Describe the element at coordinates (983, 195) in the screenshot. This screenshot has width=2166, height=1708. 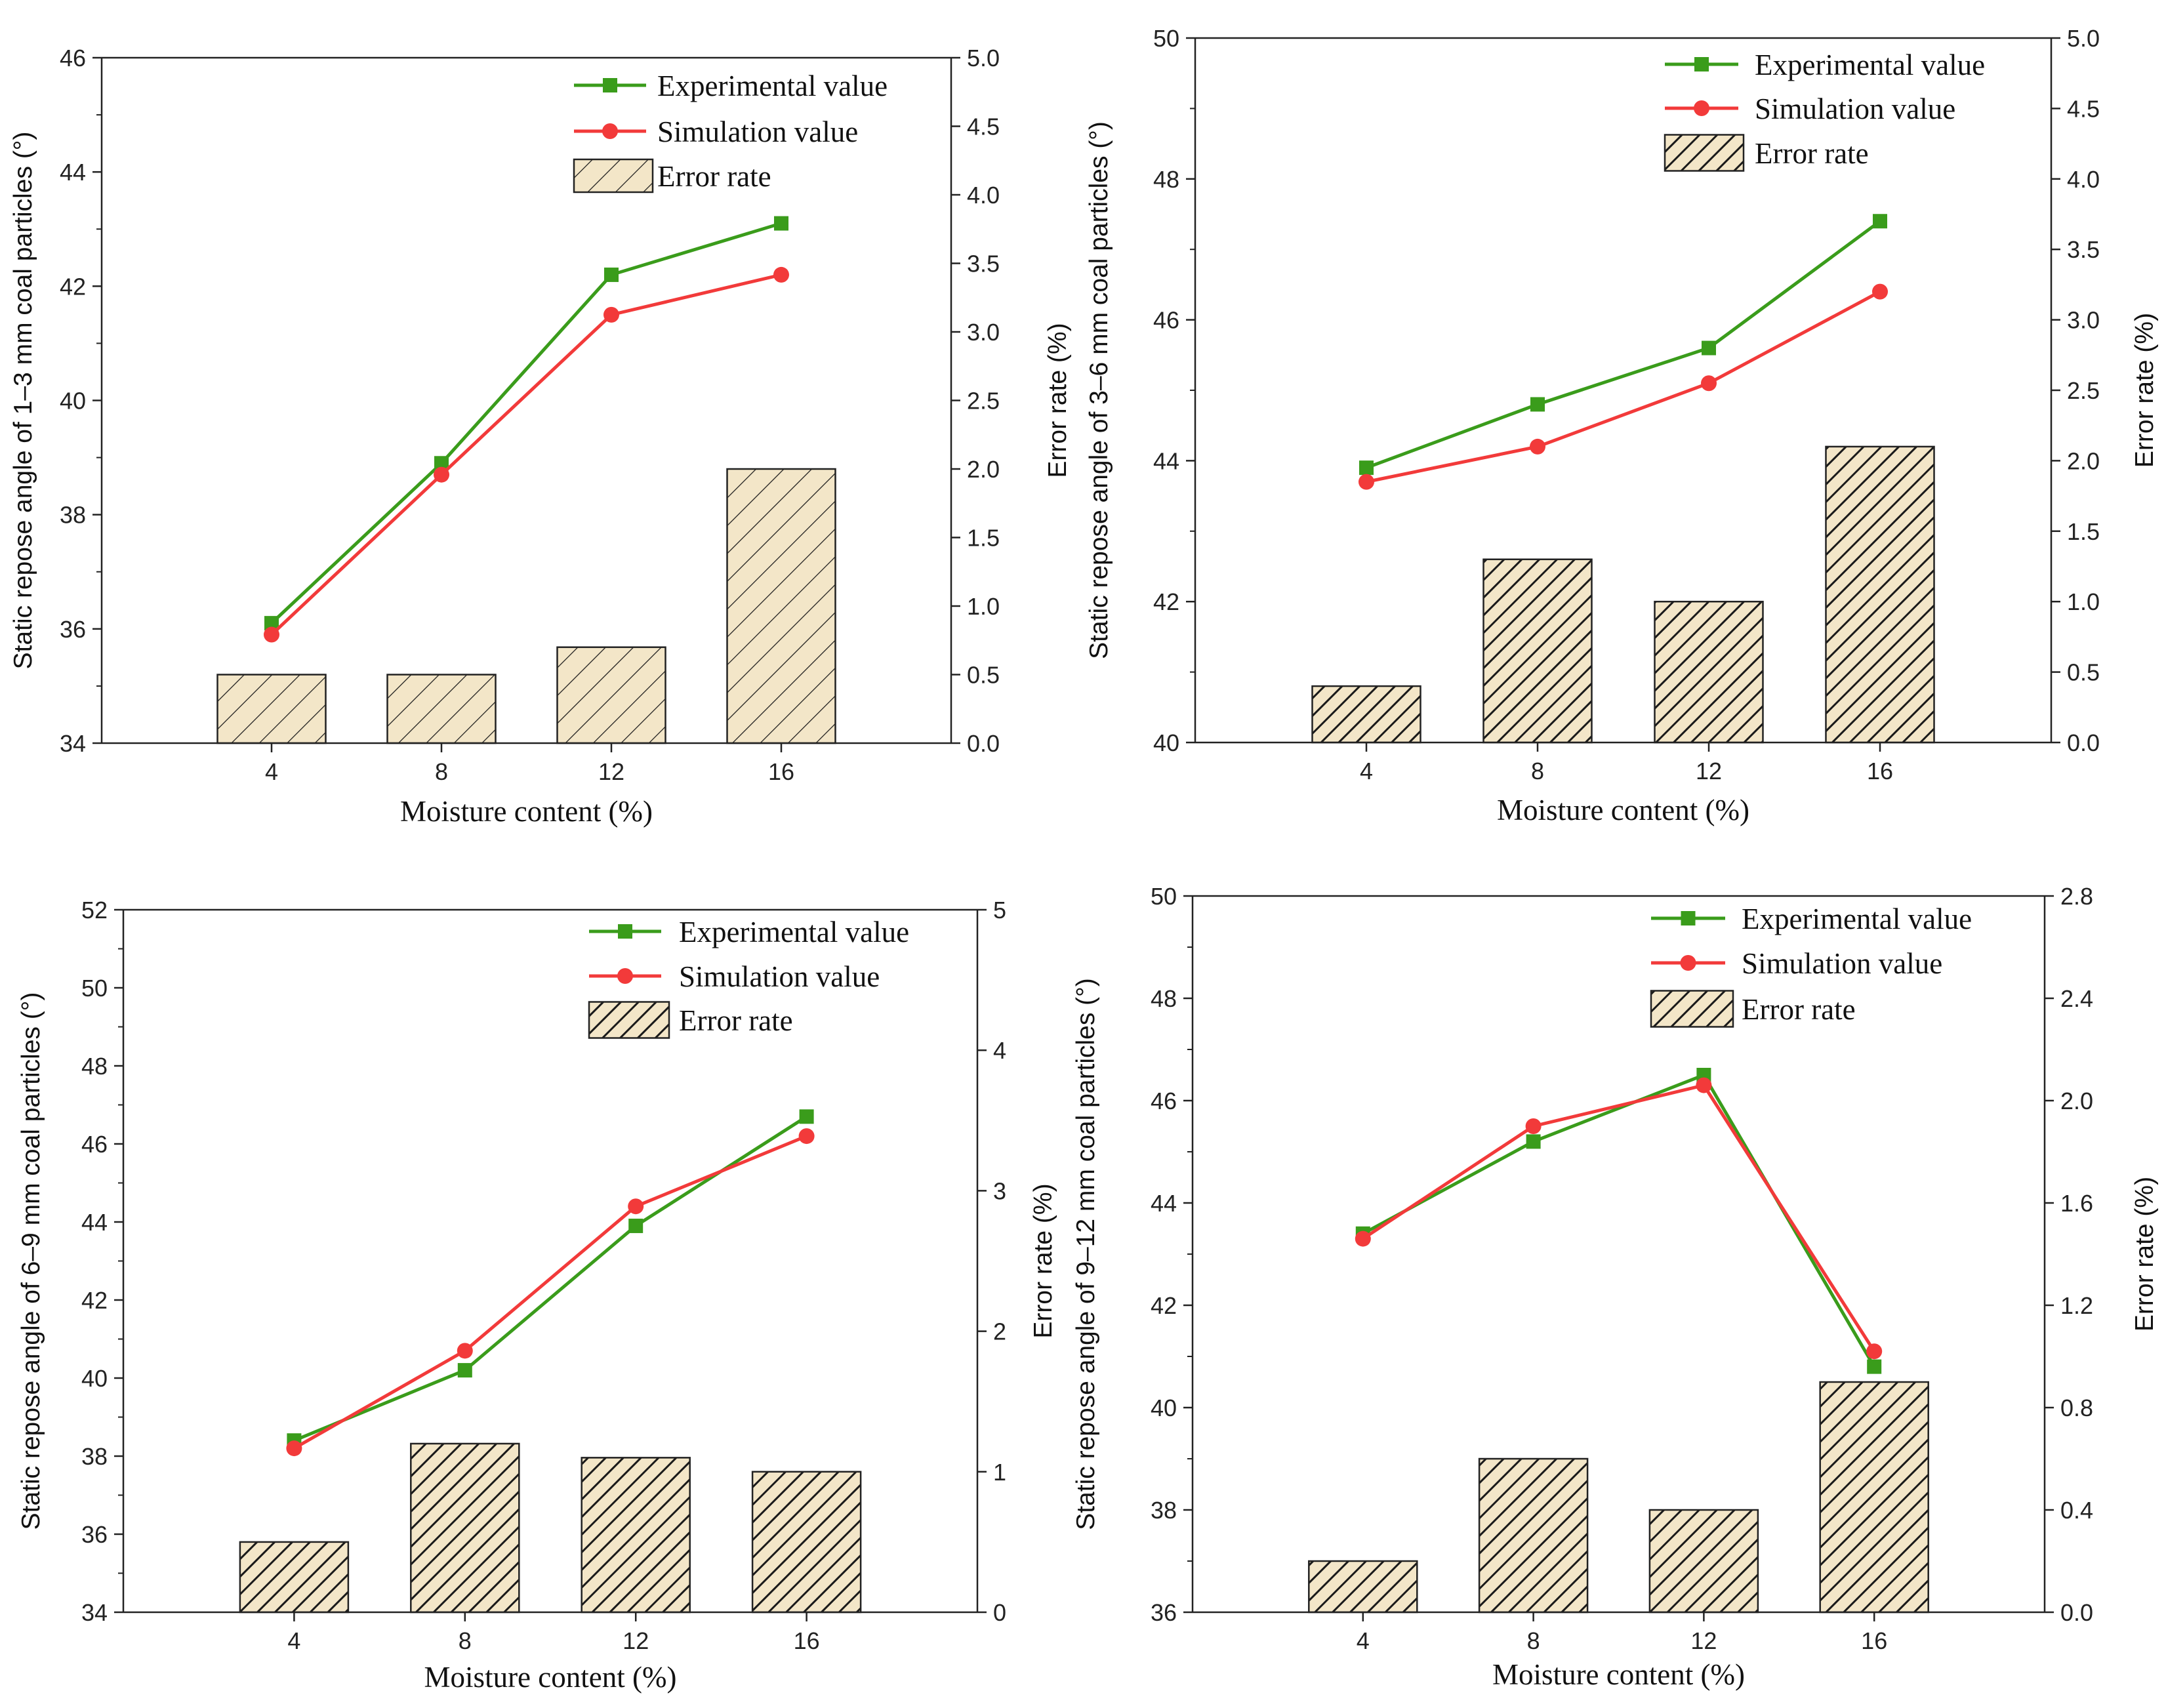
I see `y2-tick-label: 4.0` at that location.